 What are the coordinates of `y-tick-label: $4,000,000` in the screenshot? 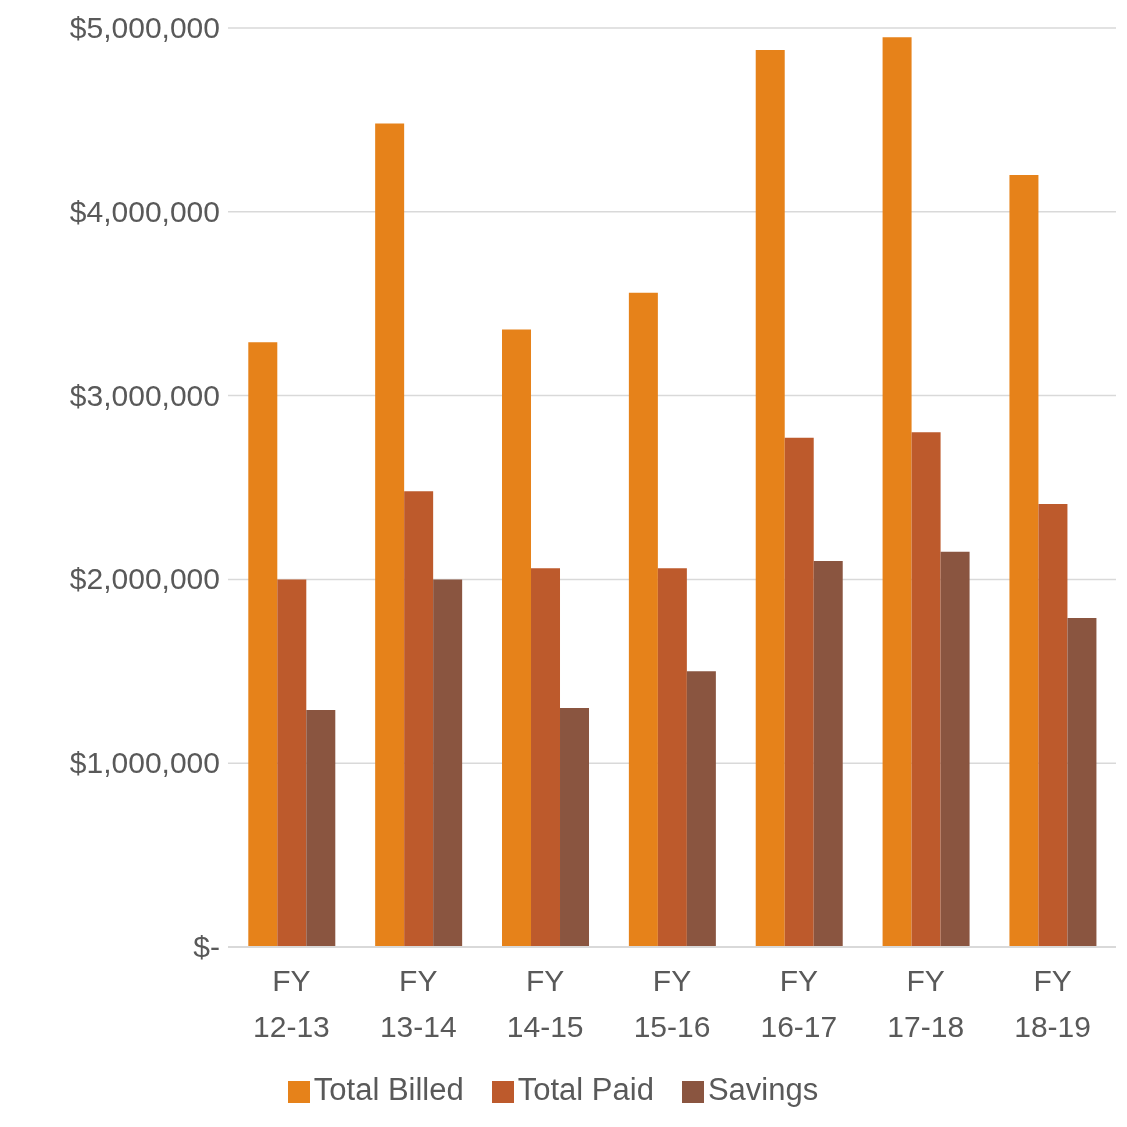 It's located at (144, 211).